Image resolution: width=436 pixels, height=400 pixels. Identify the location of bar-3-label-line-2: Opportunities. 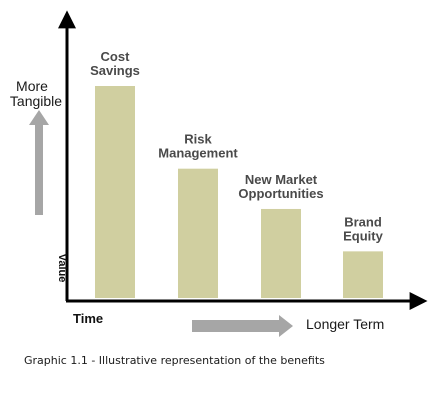
(280, 193).